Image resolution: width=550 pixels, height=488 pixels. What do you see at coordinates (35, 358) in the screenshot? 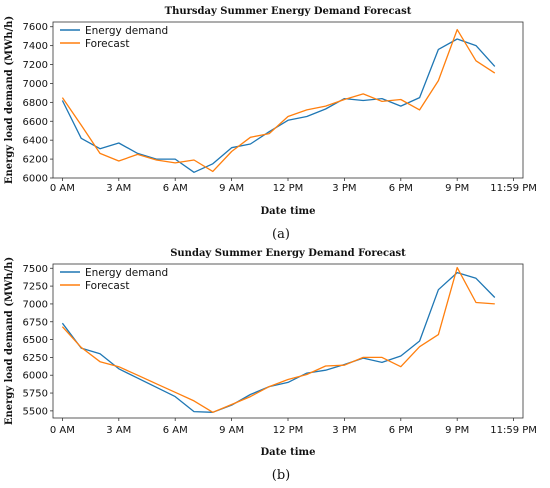
I see `y-tick-label: 6250` at bounding box center [35, 358].